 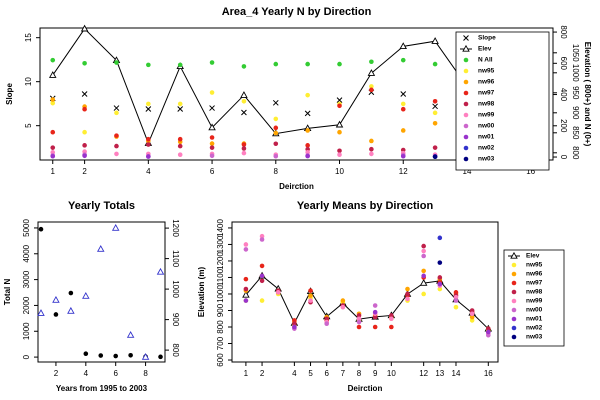 I want to click on legend-label: nw99, so click(x=486, y=115).